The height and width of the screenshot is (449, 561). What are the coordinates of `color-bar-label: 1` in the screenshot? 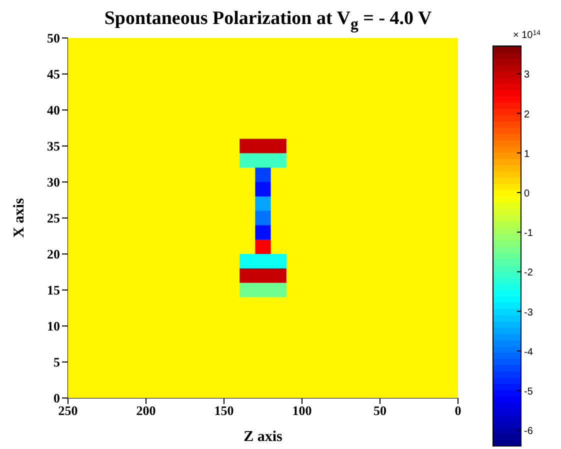 It's located at (527, 154).